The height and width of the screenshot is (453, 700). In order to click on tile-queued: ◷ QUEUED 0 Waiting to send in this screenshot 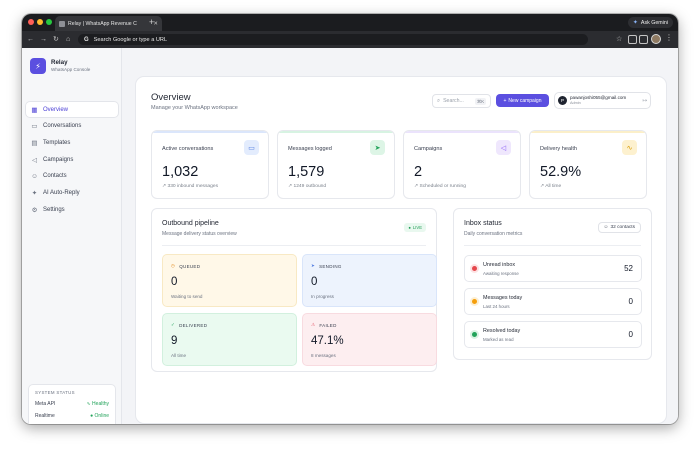, I will do `click(229, 280)`.